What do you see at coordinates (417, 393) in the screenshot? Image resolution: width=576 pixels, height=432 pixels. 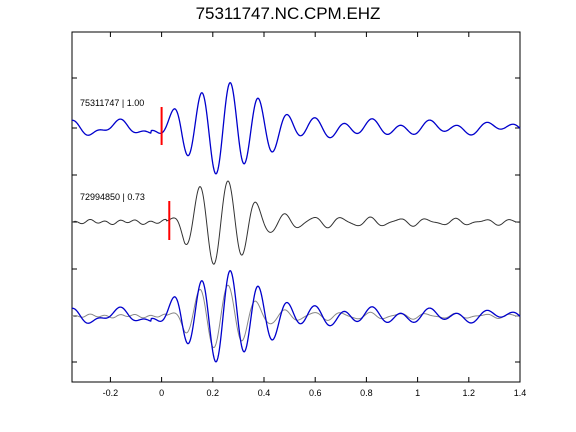 I see `x-tick-label: 1` at bounding box center [417, 393].